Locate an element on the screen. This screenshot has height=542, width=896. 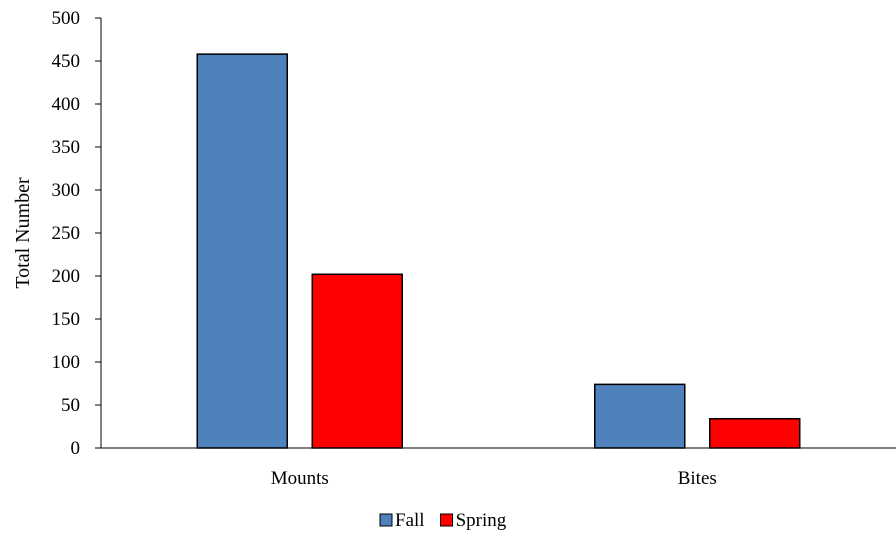
x-category-label: Mounts is located at coordinates (300, 478).